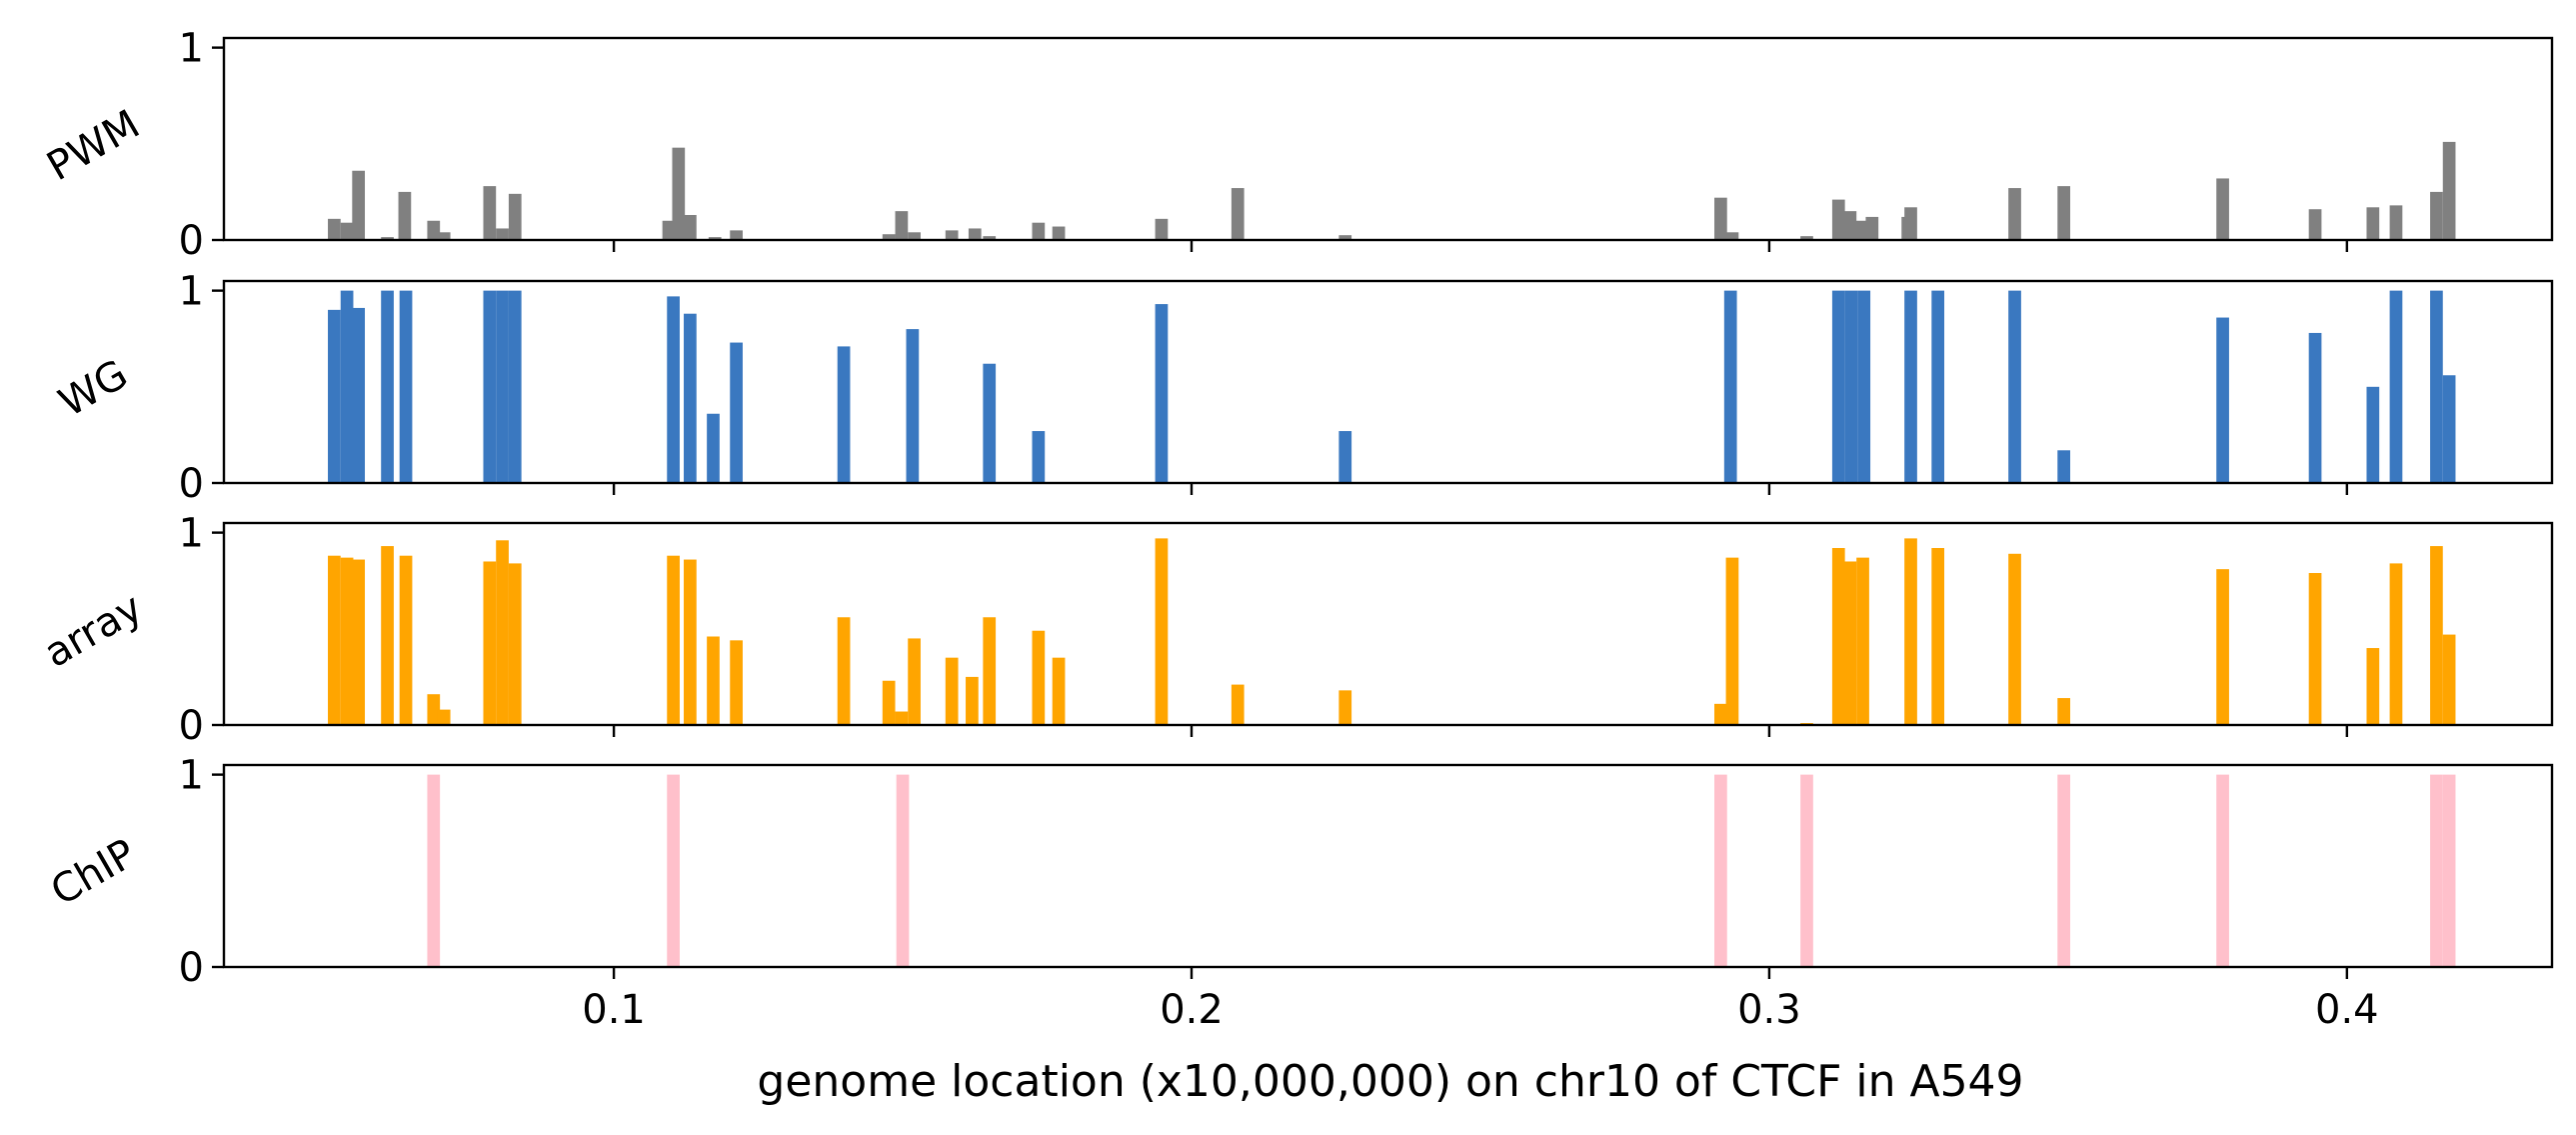 This screenshot has height=1135, width=2576. What do you see at coordinates (94, 631) in the screenshot?
I see `panel-label-array: array` at bounding box center [94, 631].